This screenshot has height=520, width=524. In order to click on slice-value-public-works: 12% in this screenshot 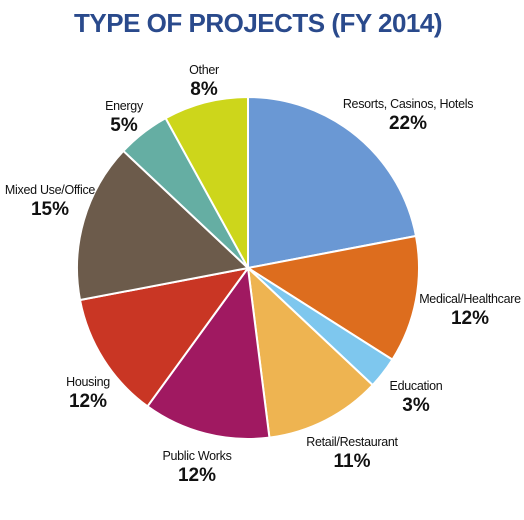, I will do `click(197, 475)`.